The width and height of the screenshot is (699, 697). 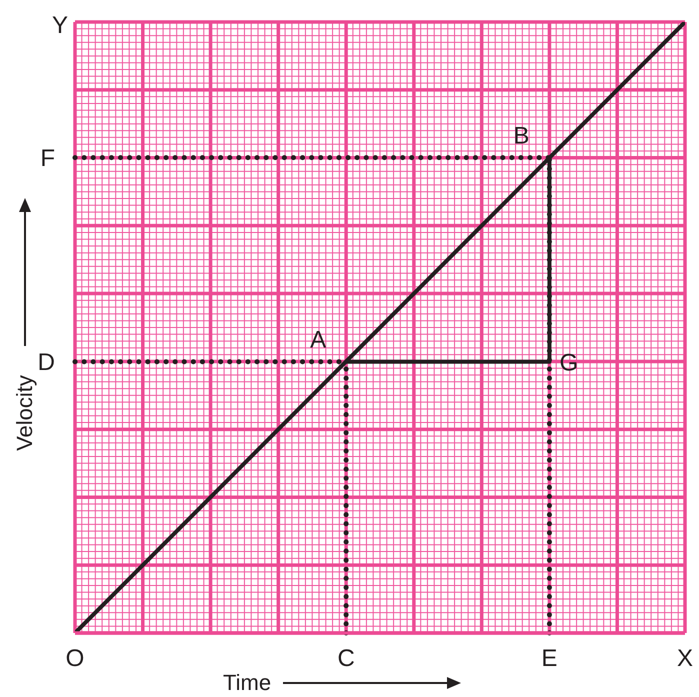 I want to click on ref-line-label: F, so click(x=47, y=158).